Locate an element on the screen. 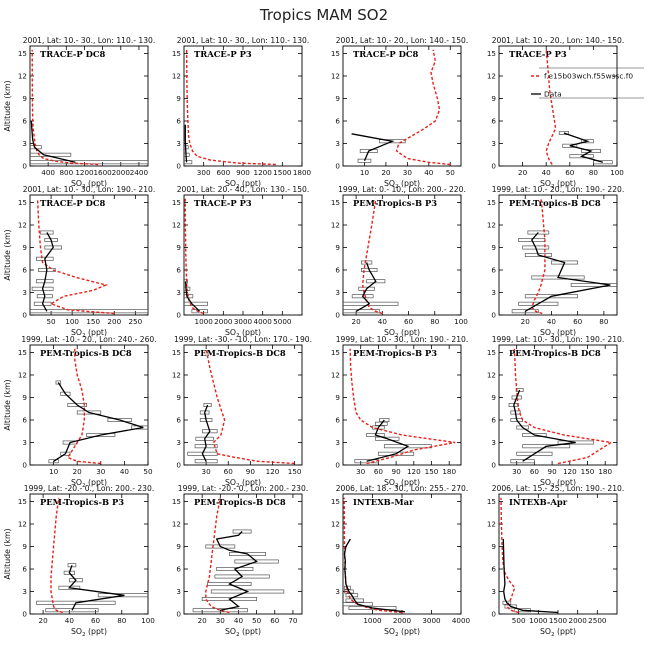 This screenshot has width=648, height=648. x-tick-label: 2400 is located at coordinates (139, 172).